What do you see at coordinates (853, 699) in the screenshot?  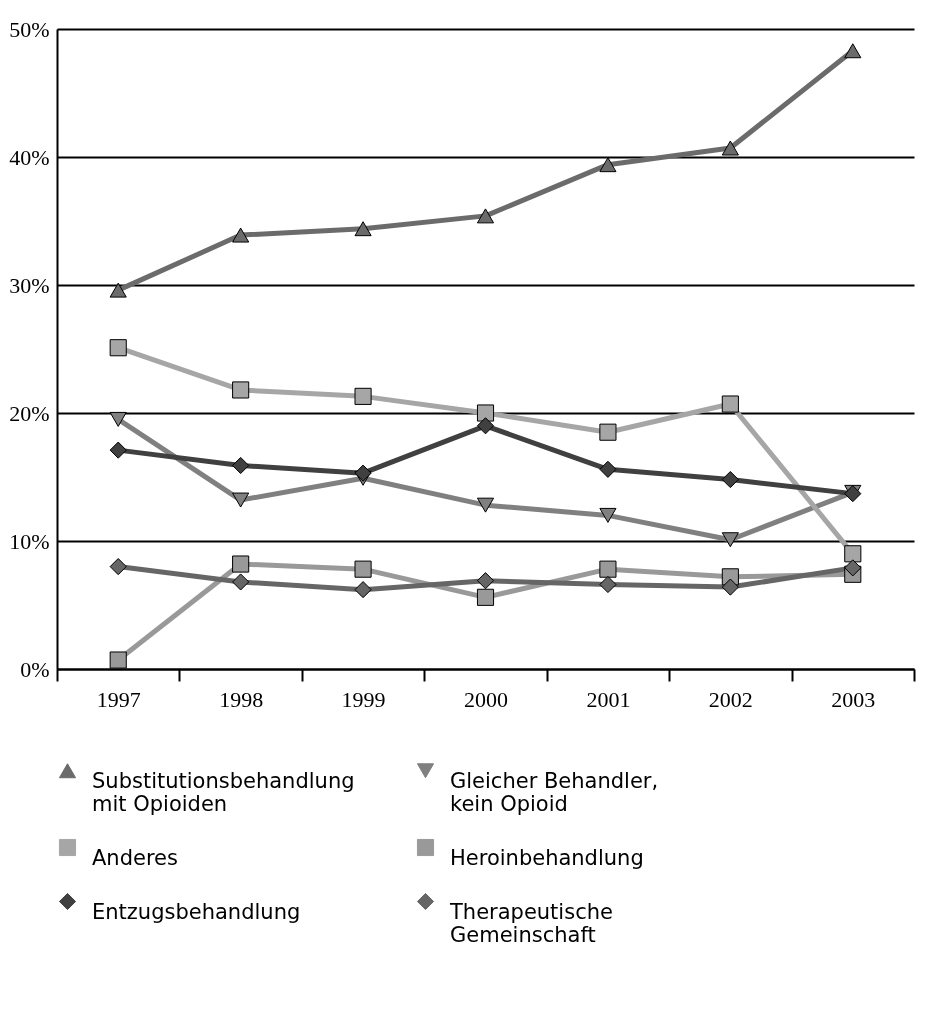 I see `x-tick-label: 2003` at bounding box center [853, 699].